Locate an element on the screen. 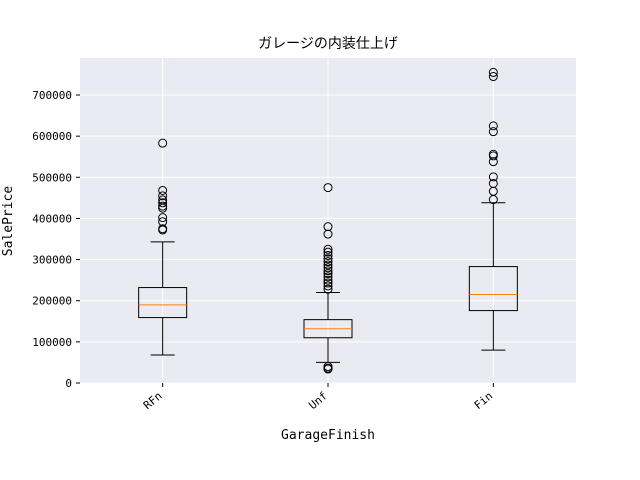 The width and height of the screenshot is (640, 480). y-tick-label: 400000 is located at coordinates (52, 218).